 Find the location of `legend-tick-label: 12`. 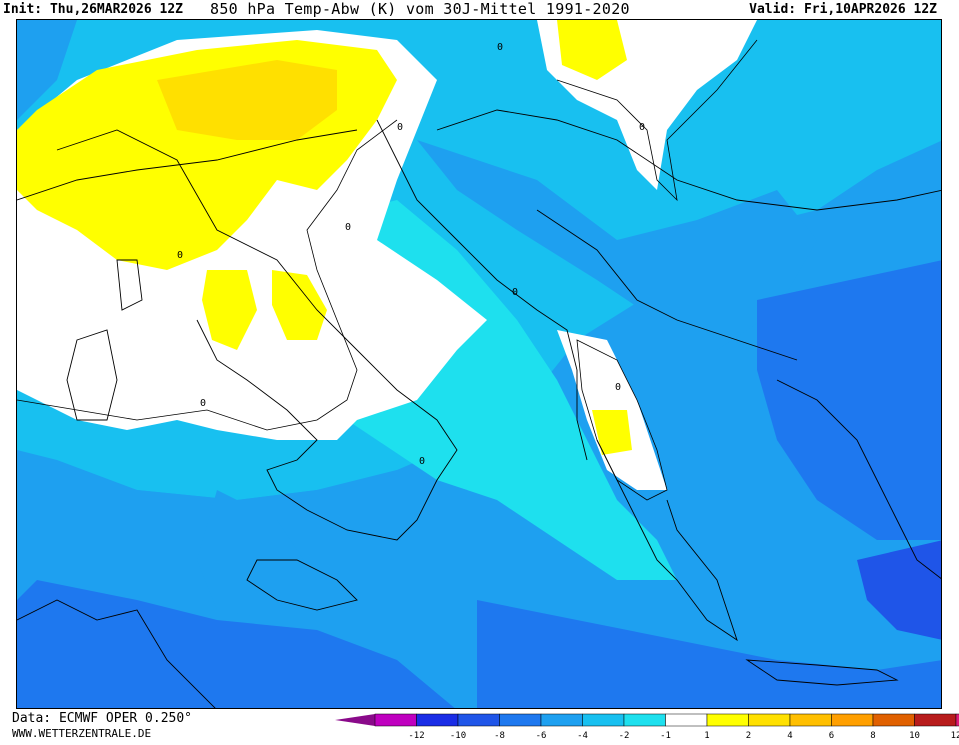

legend-tick-label: 12 is located at coordinates (955, 736).